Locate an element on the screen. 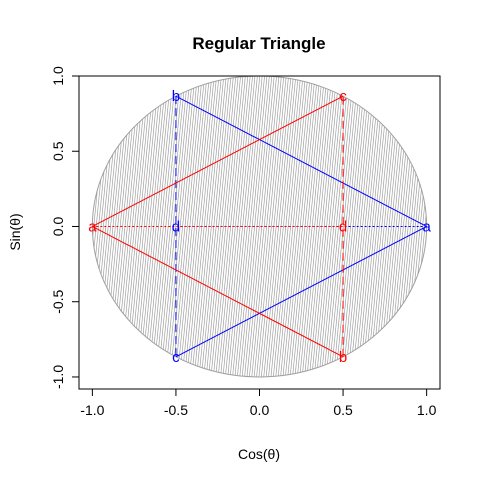 This screenshot has height=484, width=480. triangle-edge-1-ac is located at coordinates (218, 161).